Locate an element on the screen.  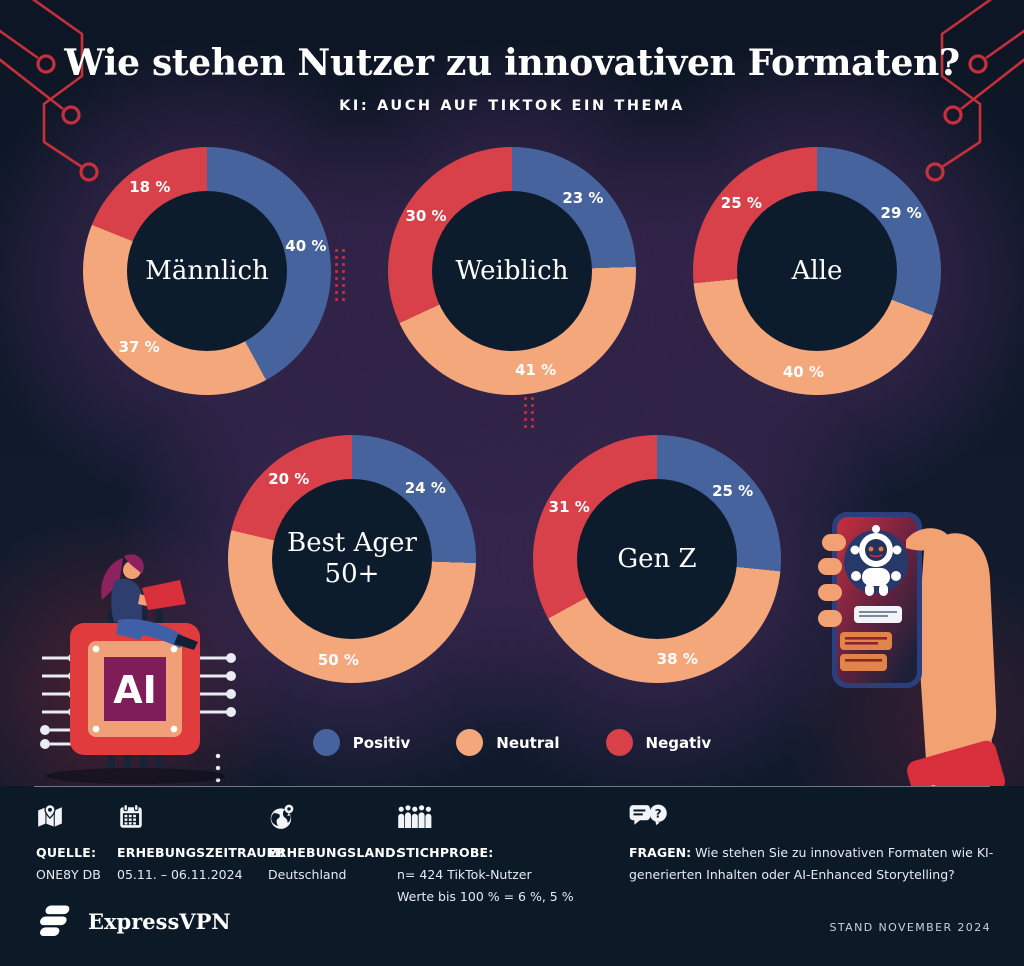
calendar-icon is located at coordinates (200, 818).